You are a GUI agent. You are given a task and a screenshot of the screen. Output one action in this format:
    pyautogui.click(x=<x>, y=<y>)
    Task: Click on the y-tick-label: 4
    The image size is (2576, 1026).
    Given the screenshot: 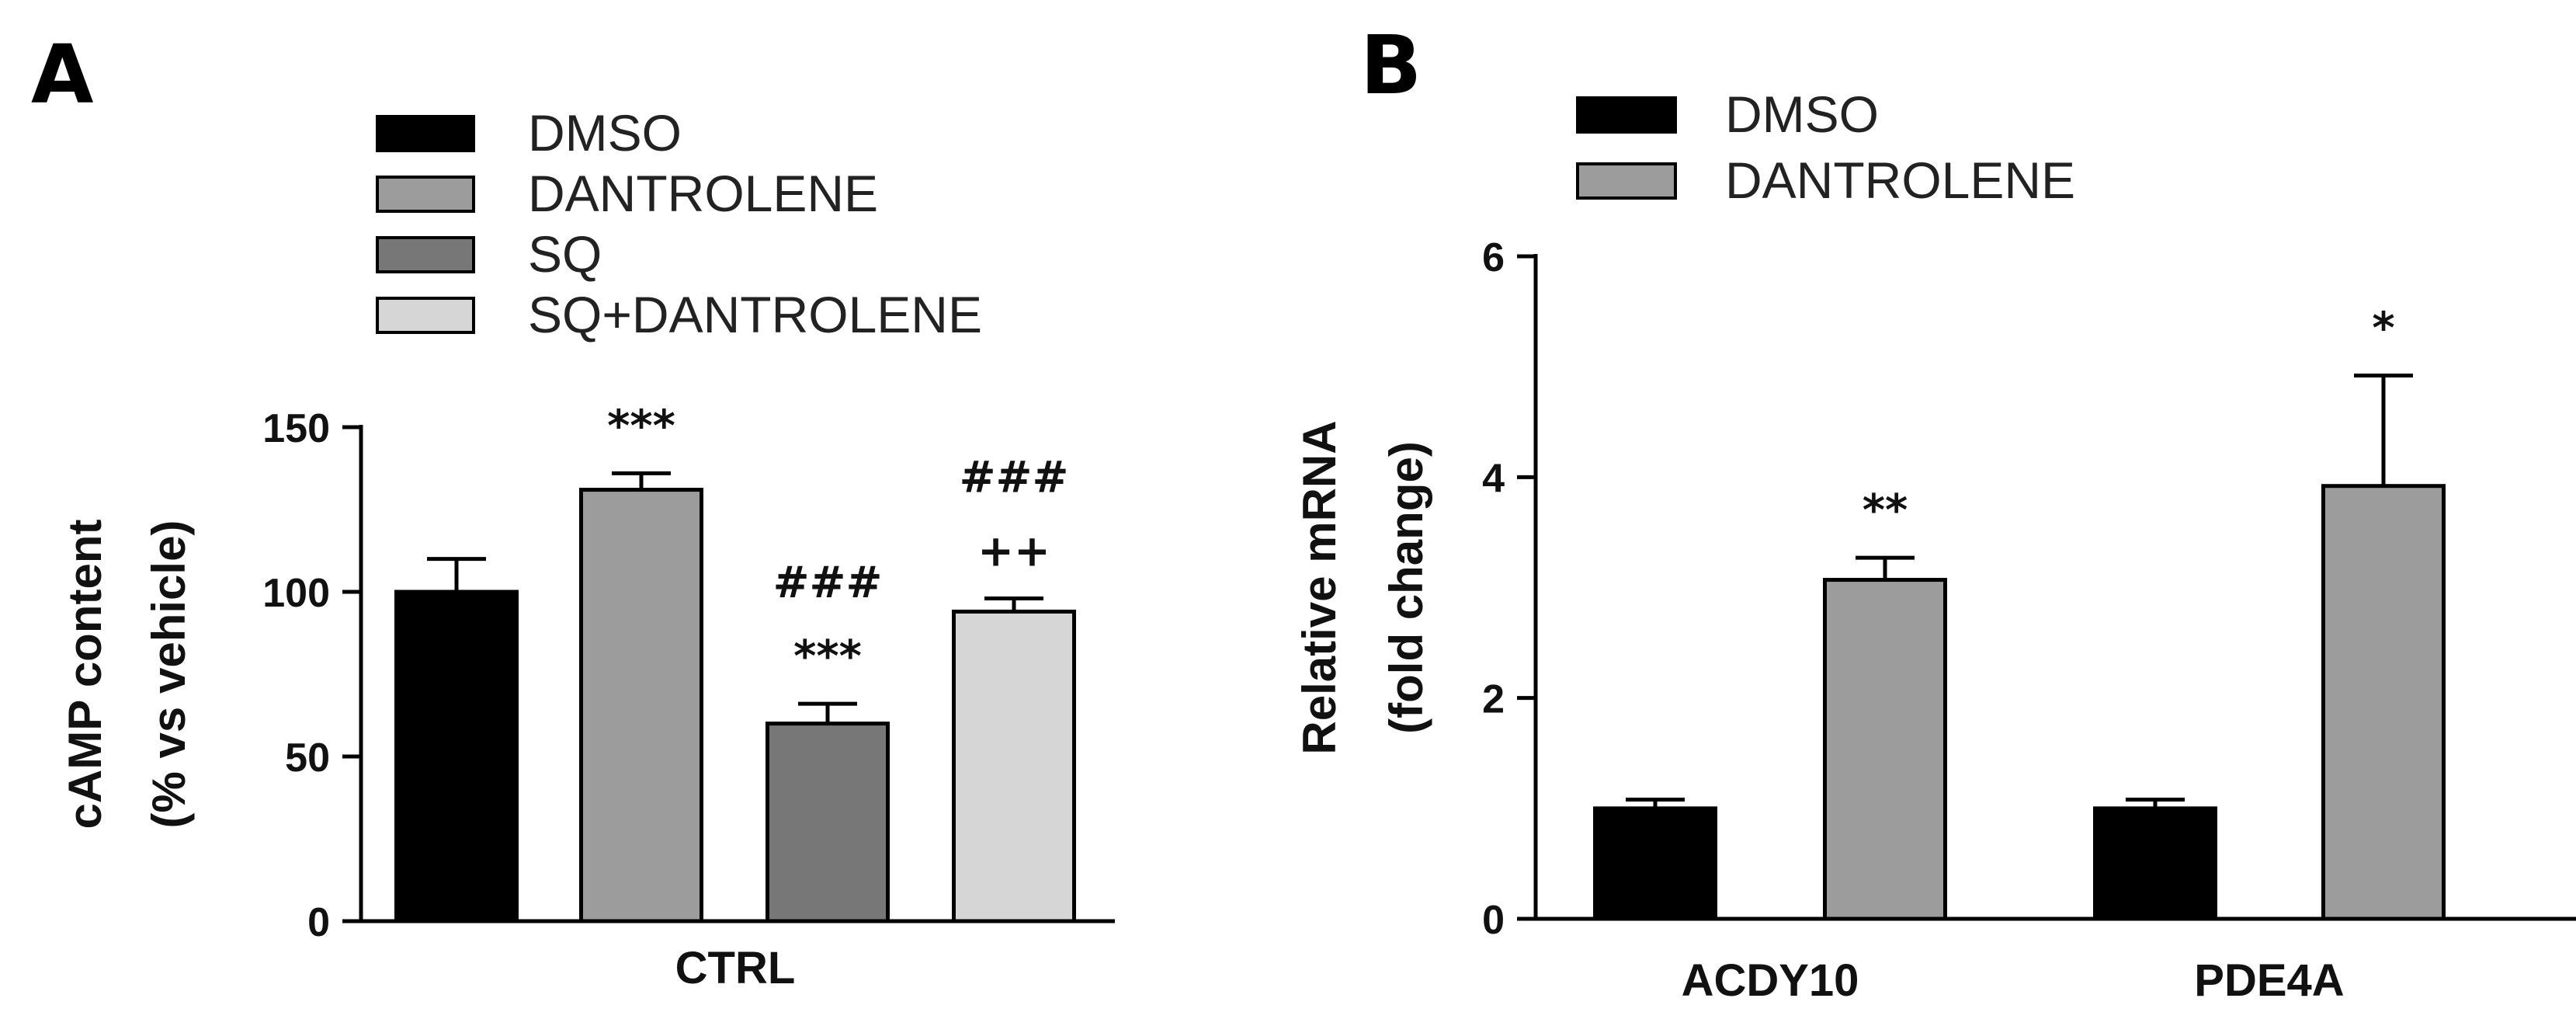 What is the action you would take?
    pyautogui.click(x=1493, y=478)
    